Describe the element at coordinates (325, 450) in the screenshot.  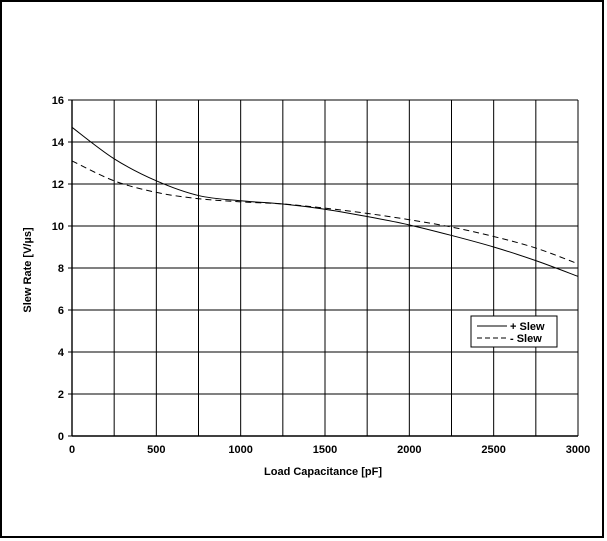
I see `x-tick-label: 1500` at that location.